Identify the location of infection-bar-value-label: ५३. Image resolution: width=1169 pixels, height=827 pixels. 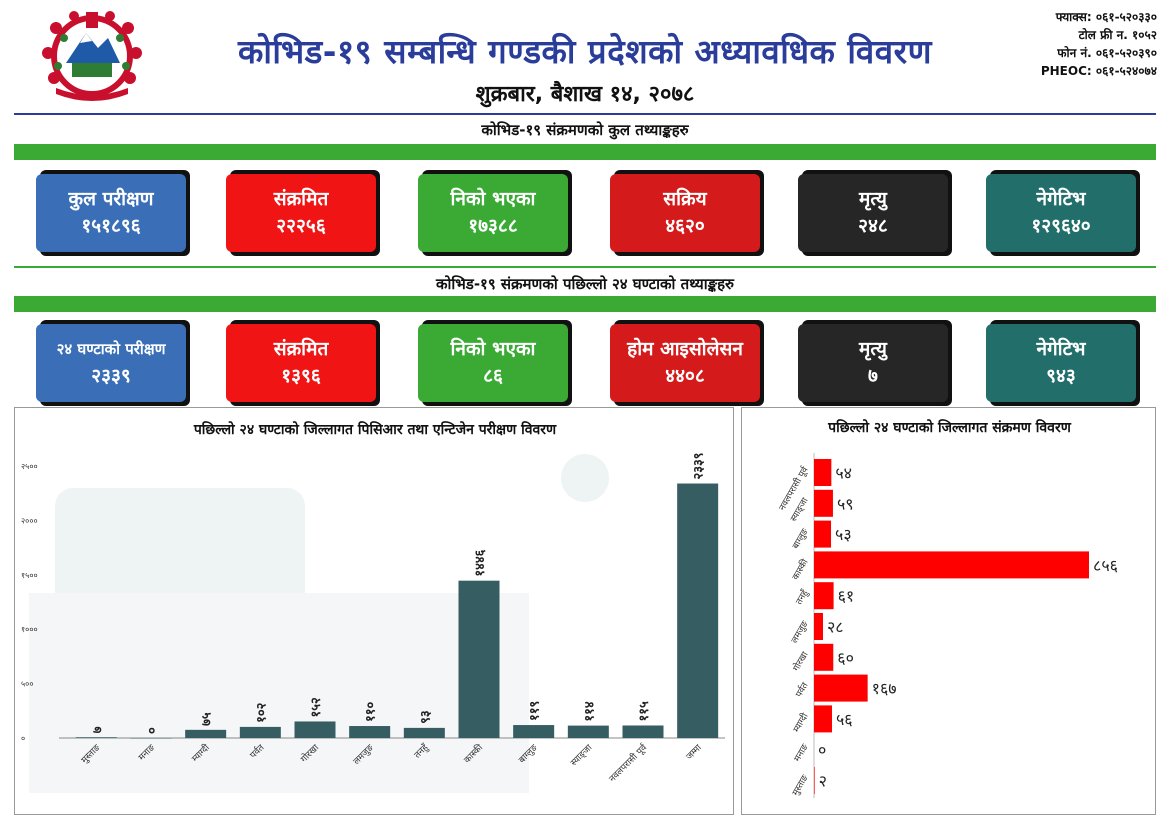
(843, 534).